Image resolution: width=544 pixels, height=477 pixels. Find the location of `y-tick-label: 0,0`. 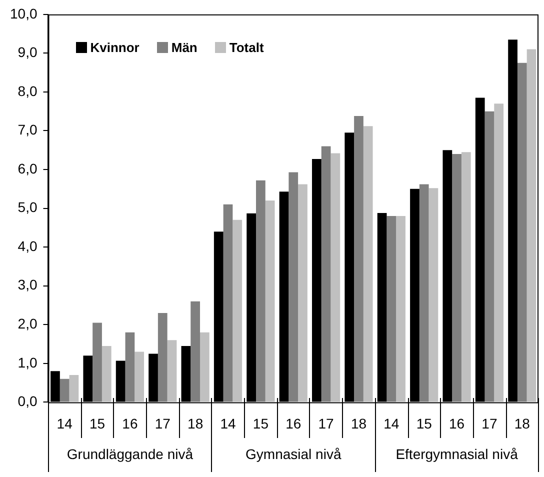

y-tick-label: 0,0 is located at coordinates (28, 401).